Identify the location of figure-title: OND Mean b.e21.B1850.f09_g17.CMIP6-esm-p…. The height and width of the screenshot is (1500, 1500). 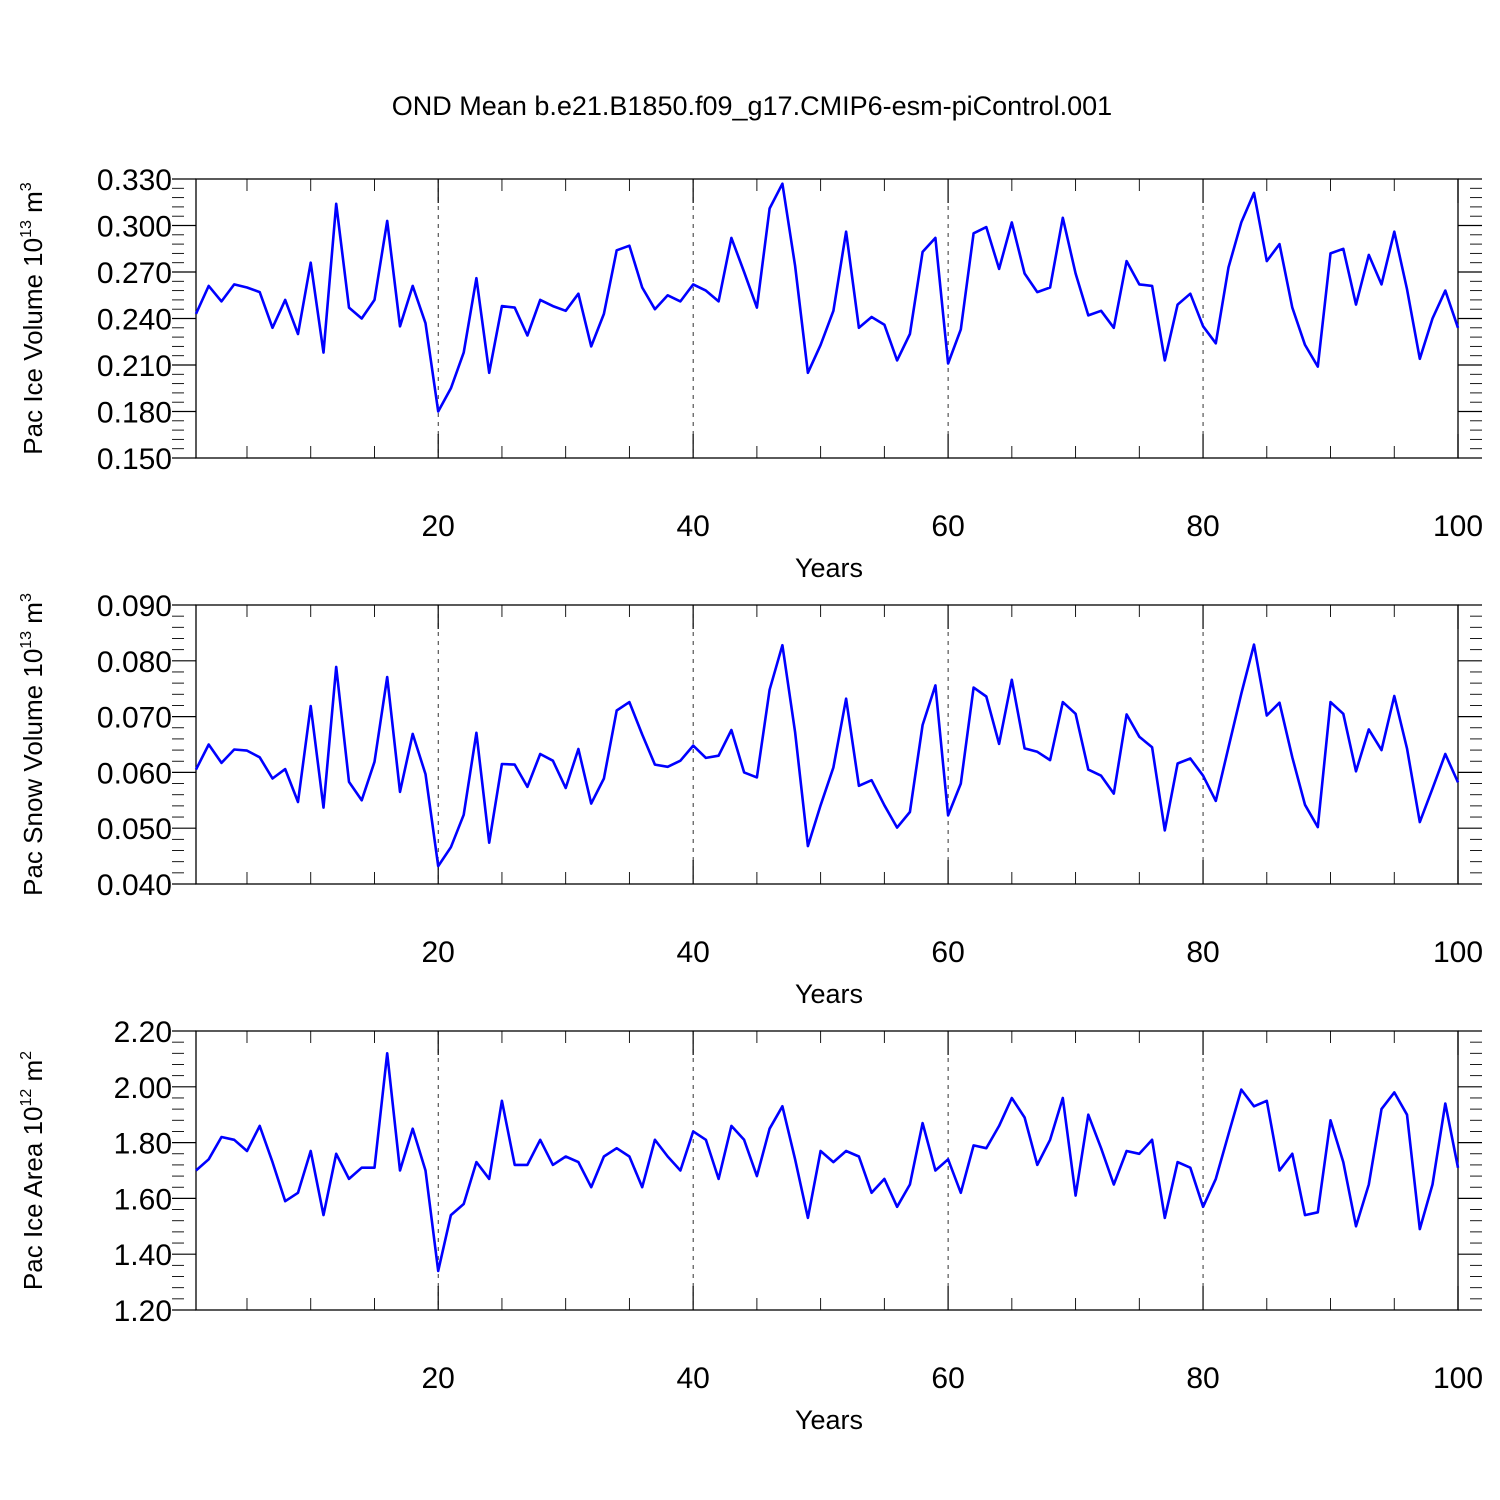
(752, 106).